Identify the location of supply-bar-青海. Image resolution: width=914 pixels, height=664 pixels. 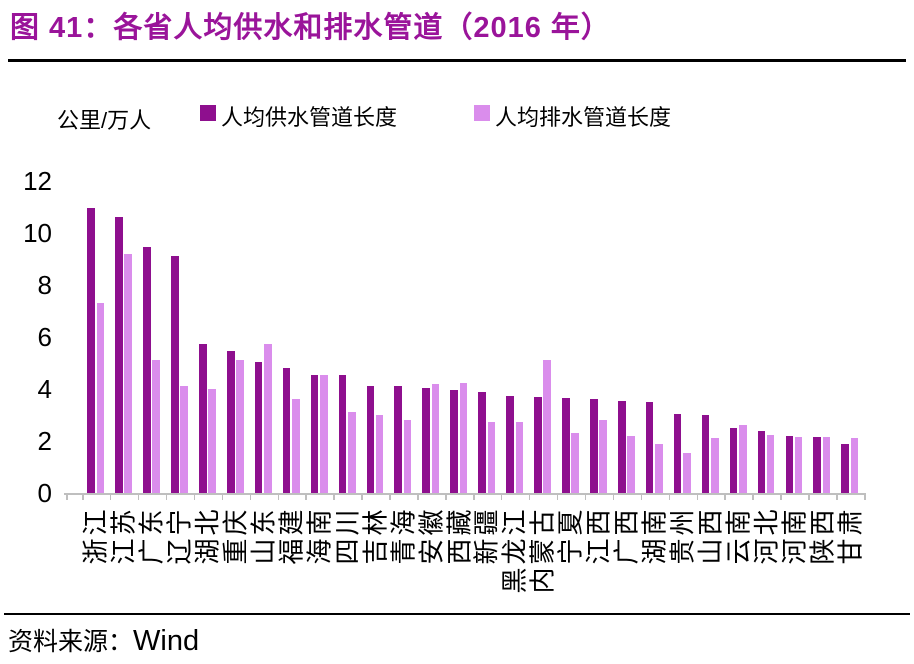
(398, 439).